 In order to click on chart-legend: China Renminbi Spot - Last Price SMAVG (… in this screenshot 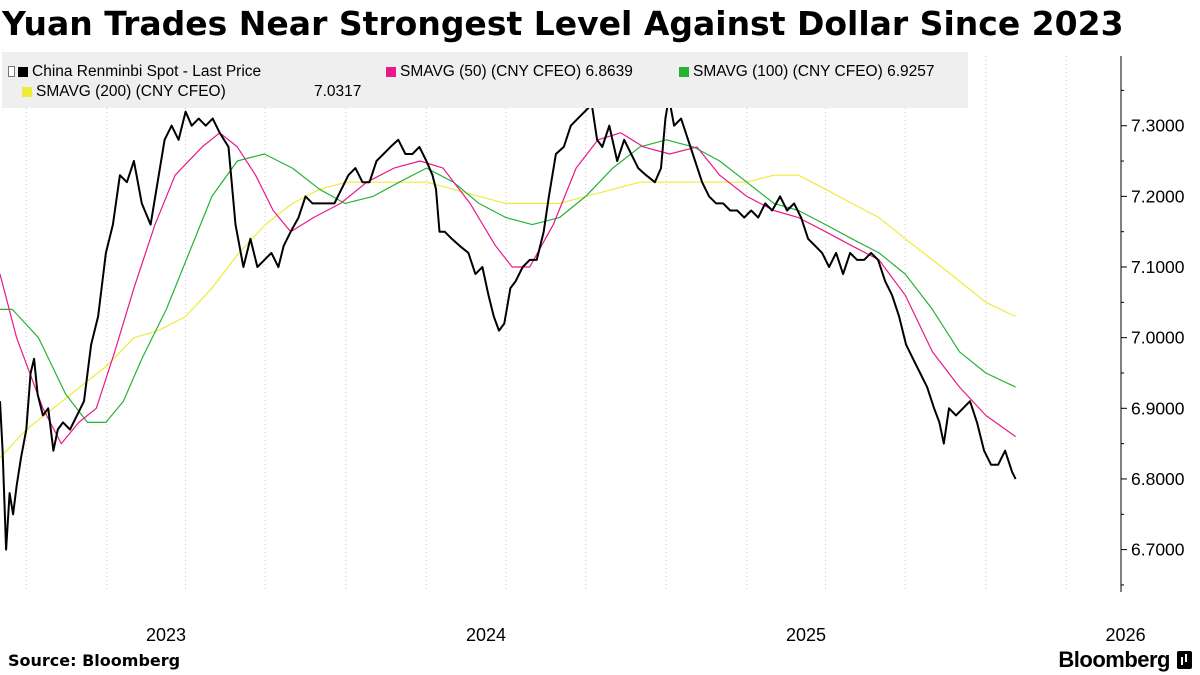, I will do `click(485, 80)`.